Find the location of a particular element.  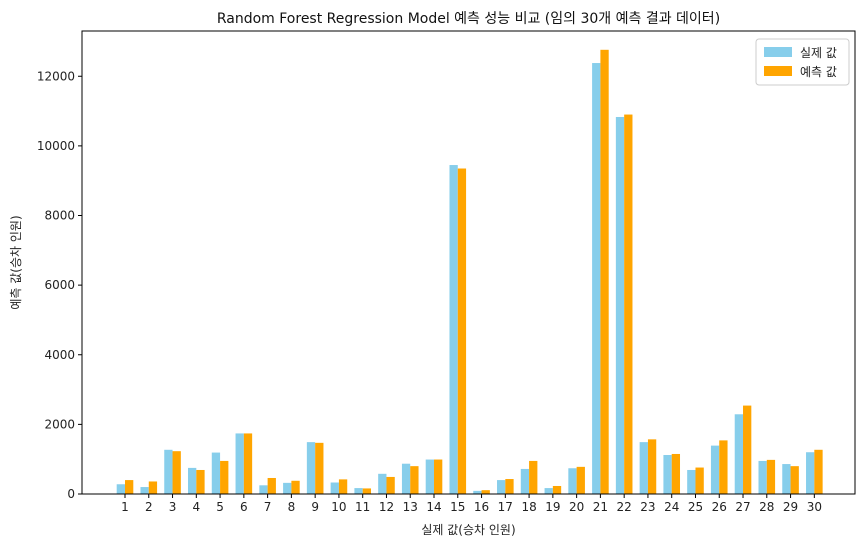

y-tick-label: 8000 is located at coordinates (59, 216).